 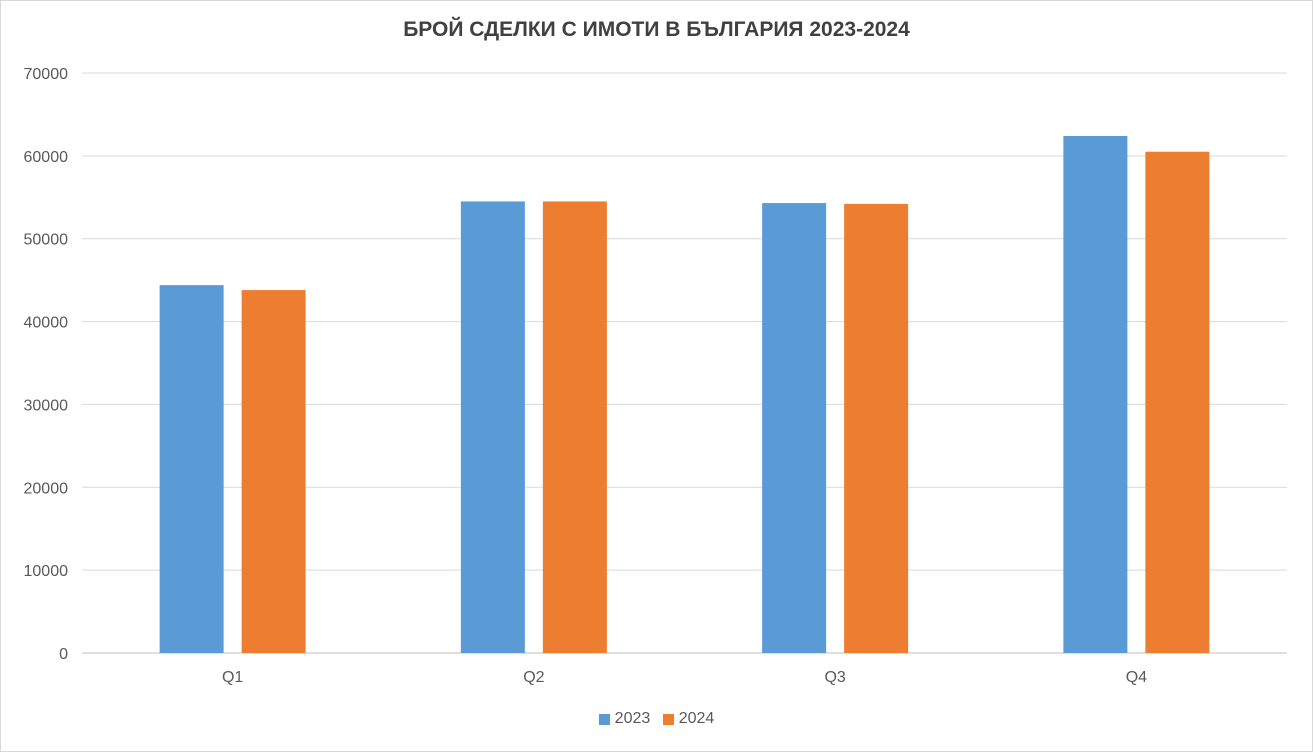 What do you see at coordinates (574, 427) in the screenshot?
I see `bar-2024-Q2` at bounding box center [574, 427].